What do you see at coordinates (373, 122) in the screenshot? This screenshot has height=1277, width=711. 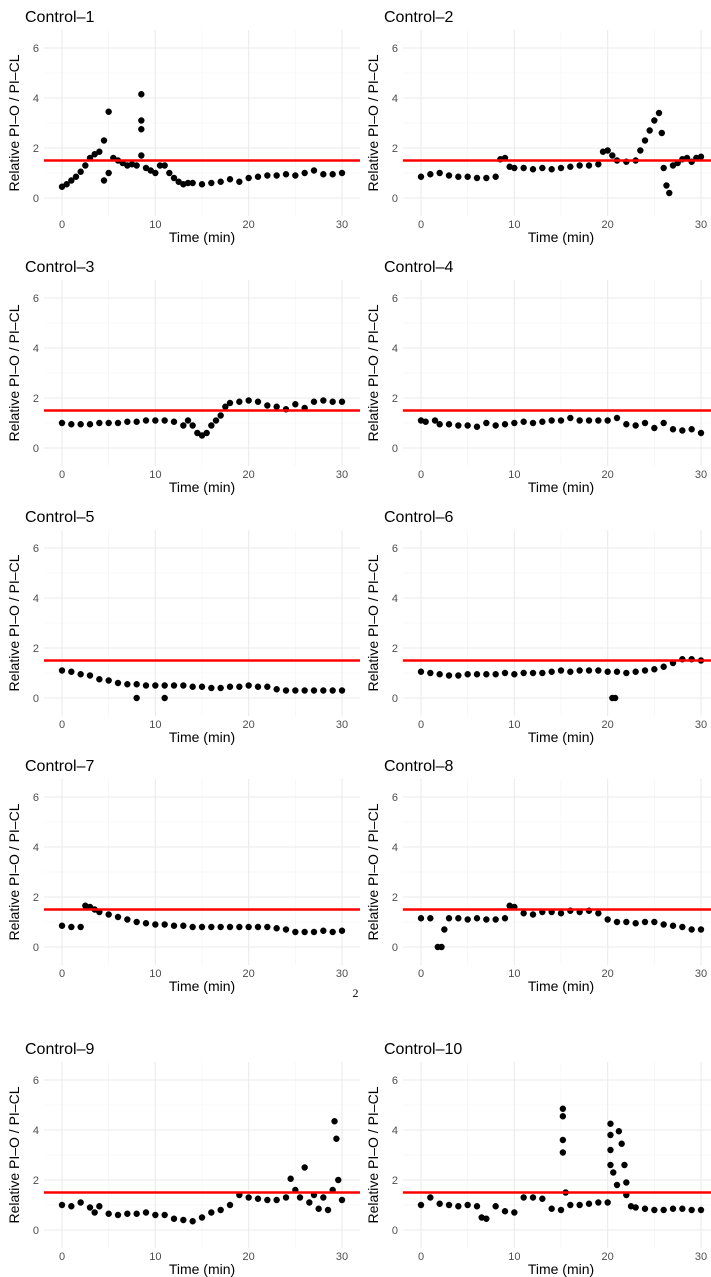 I see `y-axis-label: Relative PI–O / PI–CL` at bounding box center [373, 122].